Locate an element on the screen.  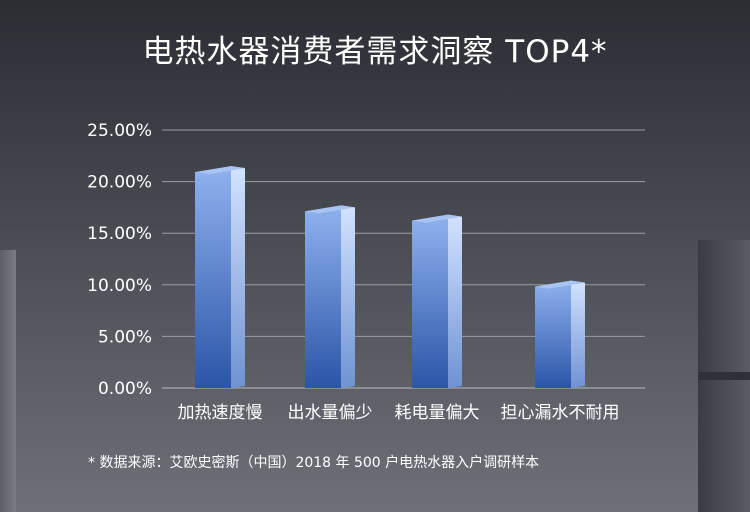
x-category-label: 担心漏水不耐用 is located at coordinates (560, 413).